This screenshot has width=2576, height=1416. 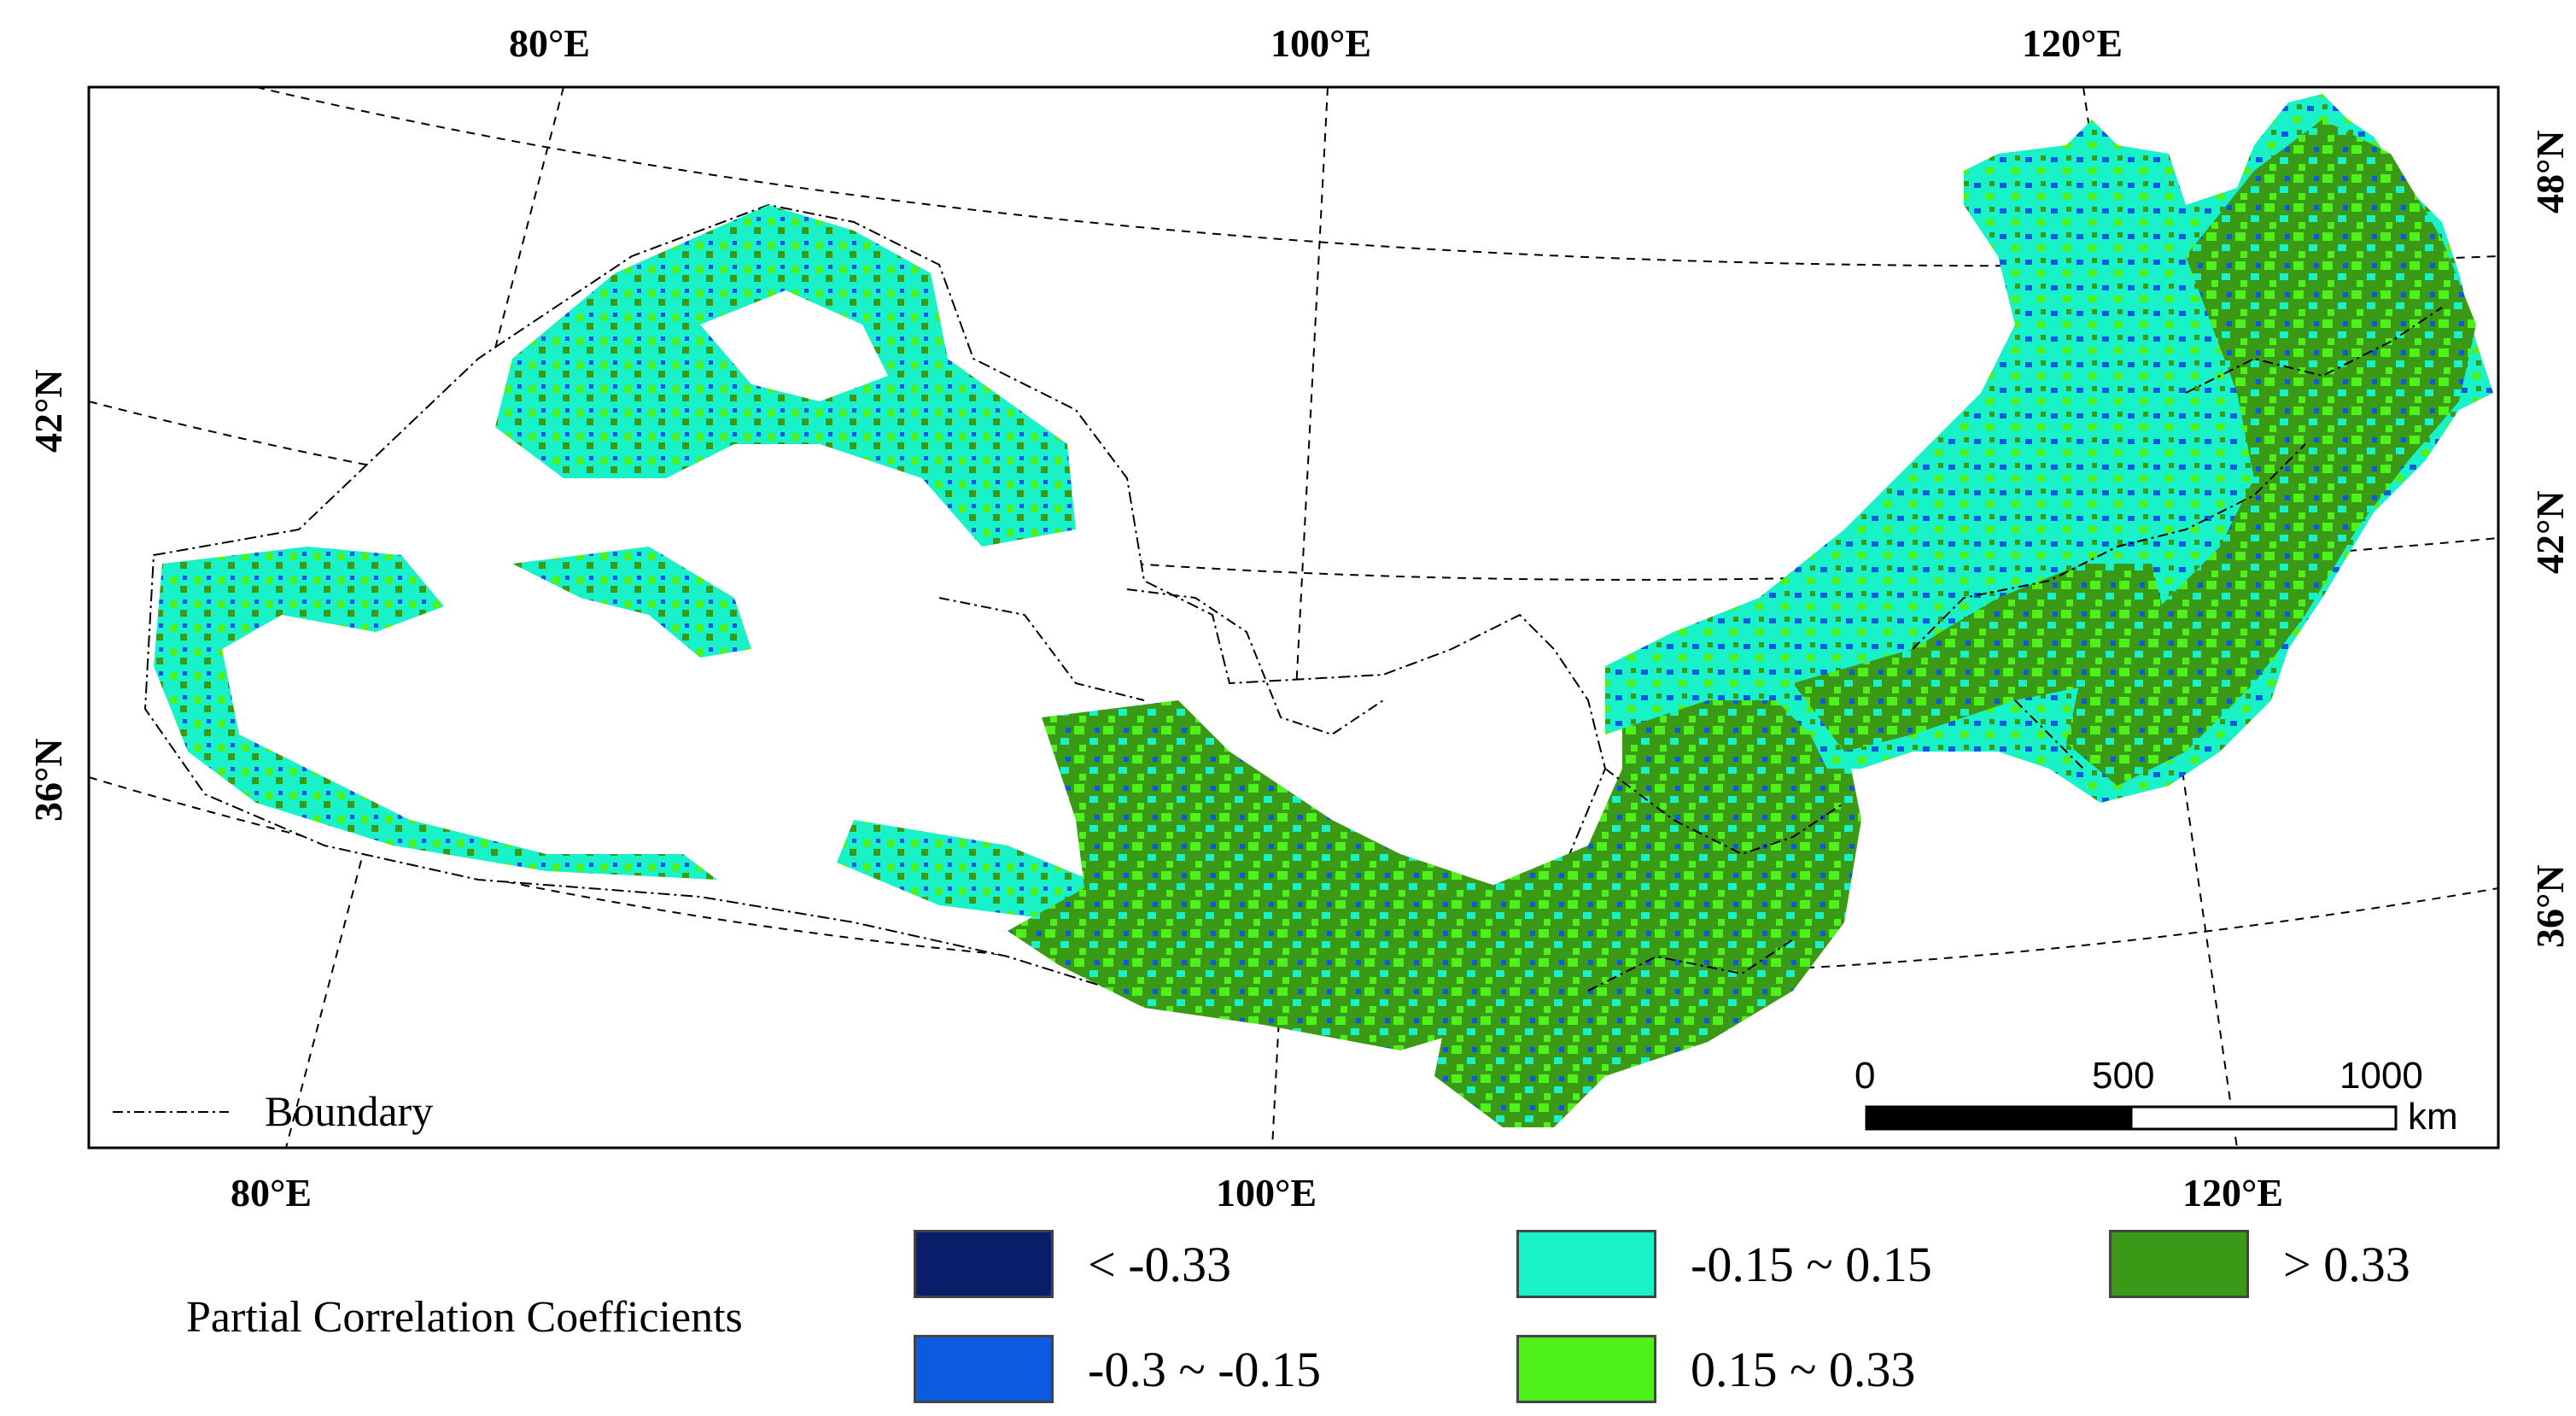 I want to click on legend-item-gt-033: > 0.33, so click(x=2259, y=1264).